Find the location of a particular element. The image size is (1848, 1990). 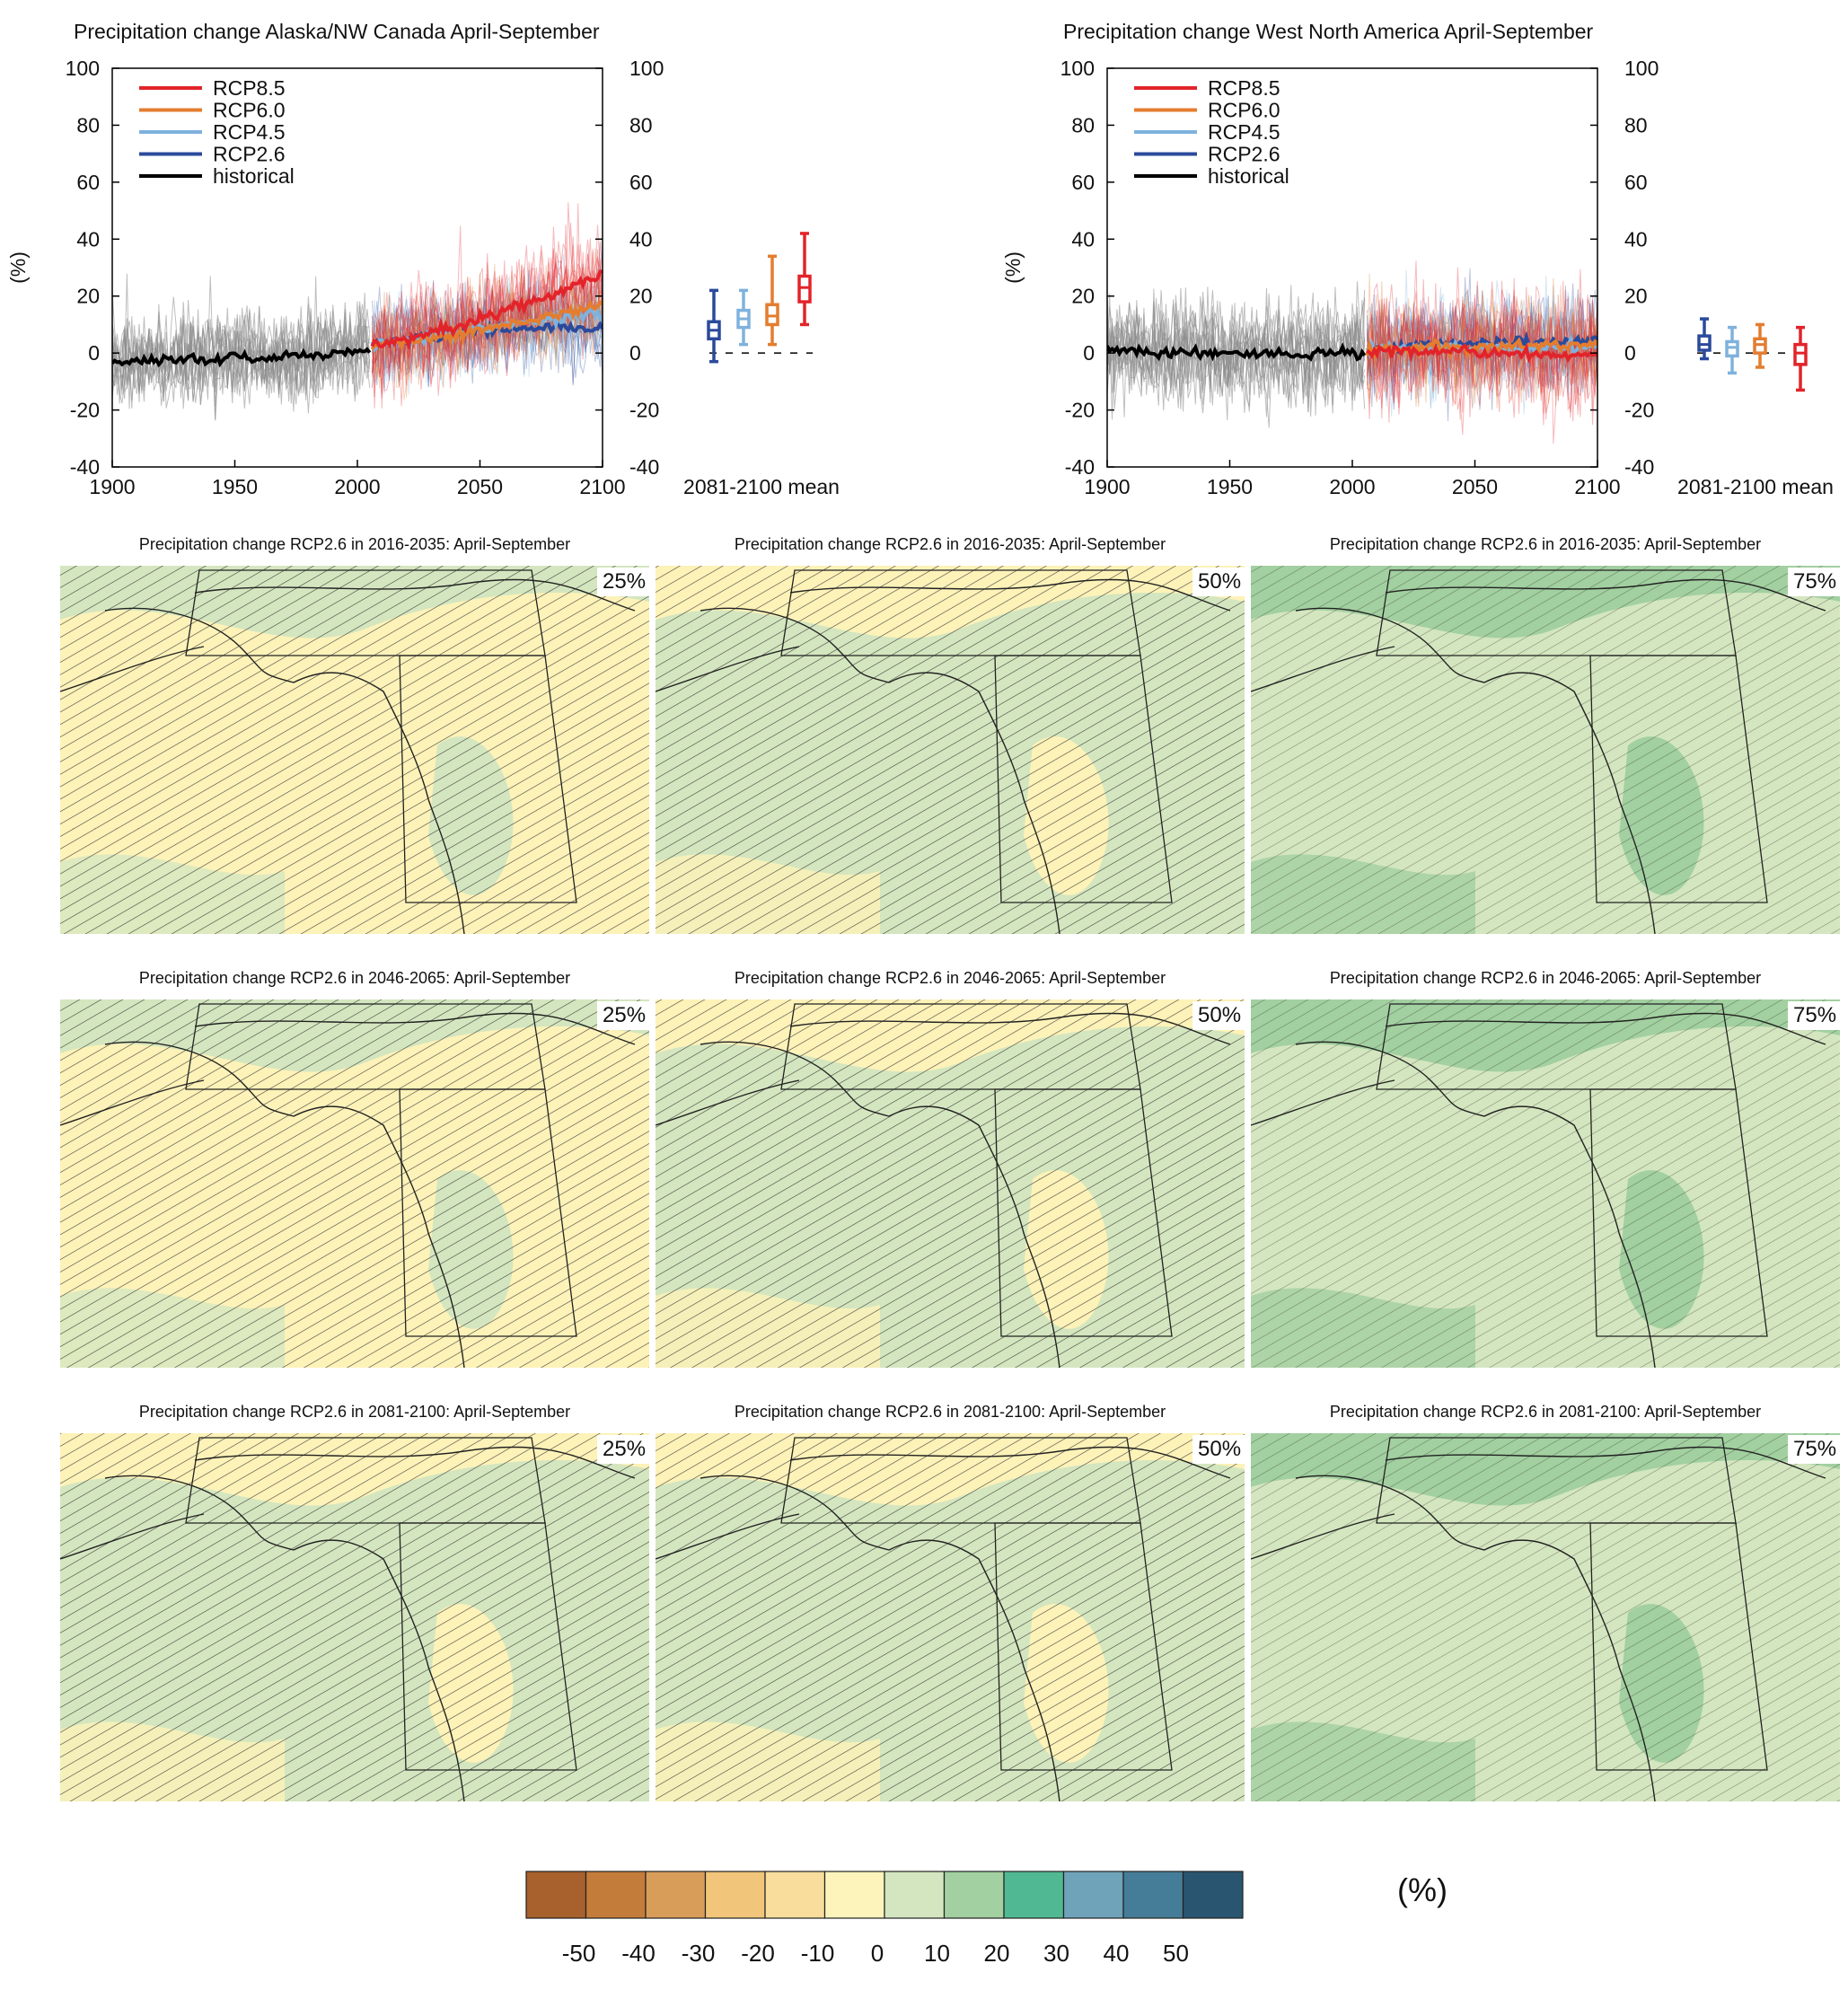

y-tick-label: -40 is located at coordinates (1080, 467).